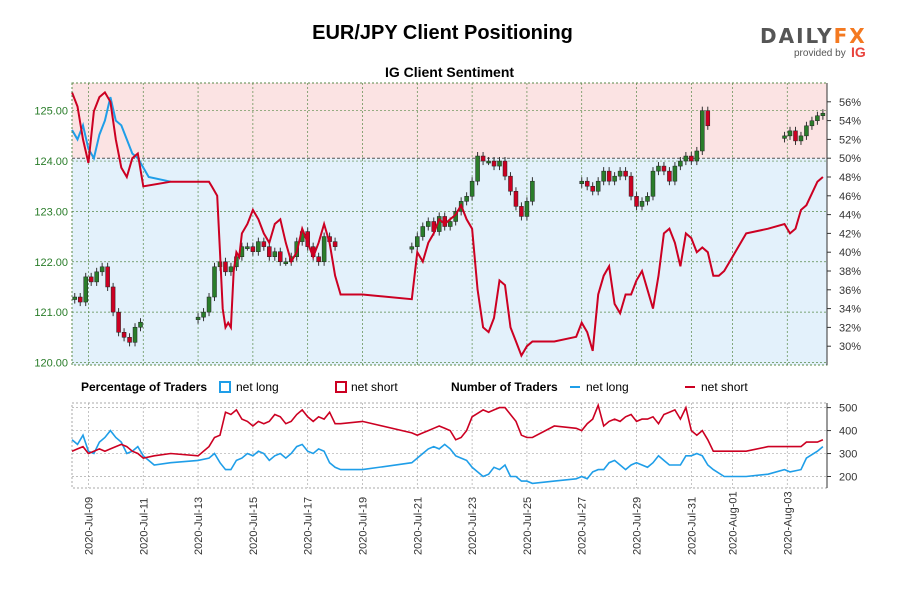 Image resolution: width=900 pixels, height=600 pixels. I want to click on date-tick-label: 2020-Jul-19, so click(363, 526).